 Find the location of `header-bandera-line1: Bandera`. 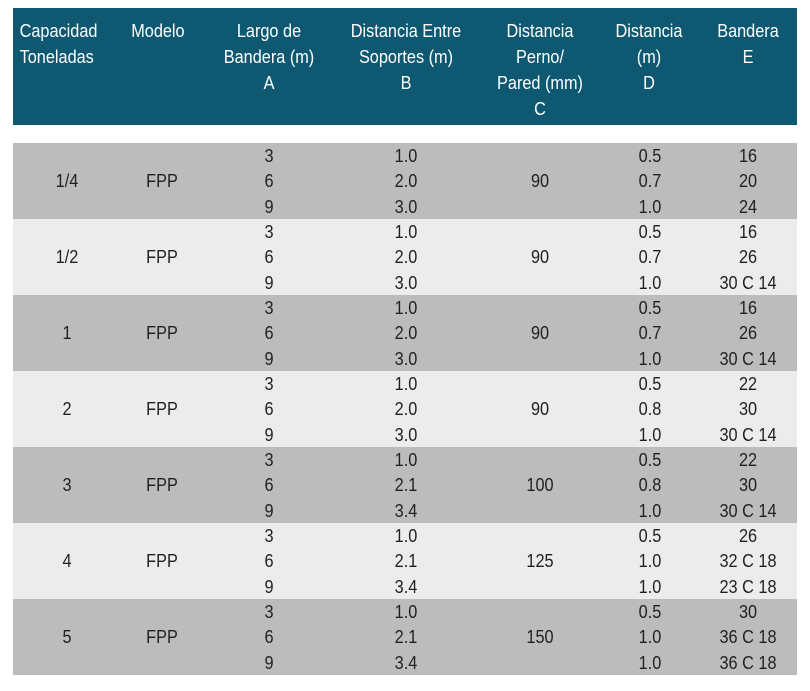

header-bandera-line1: Bandera is located at coordinates (748, 30).